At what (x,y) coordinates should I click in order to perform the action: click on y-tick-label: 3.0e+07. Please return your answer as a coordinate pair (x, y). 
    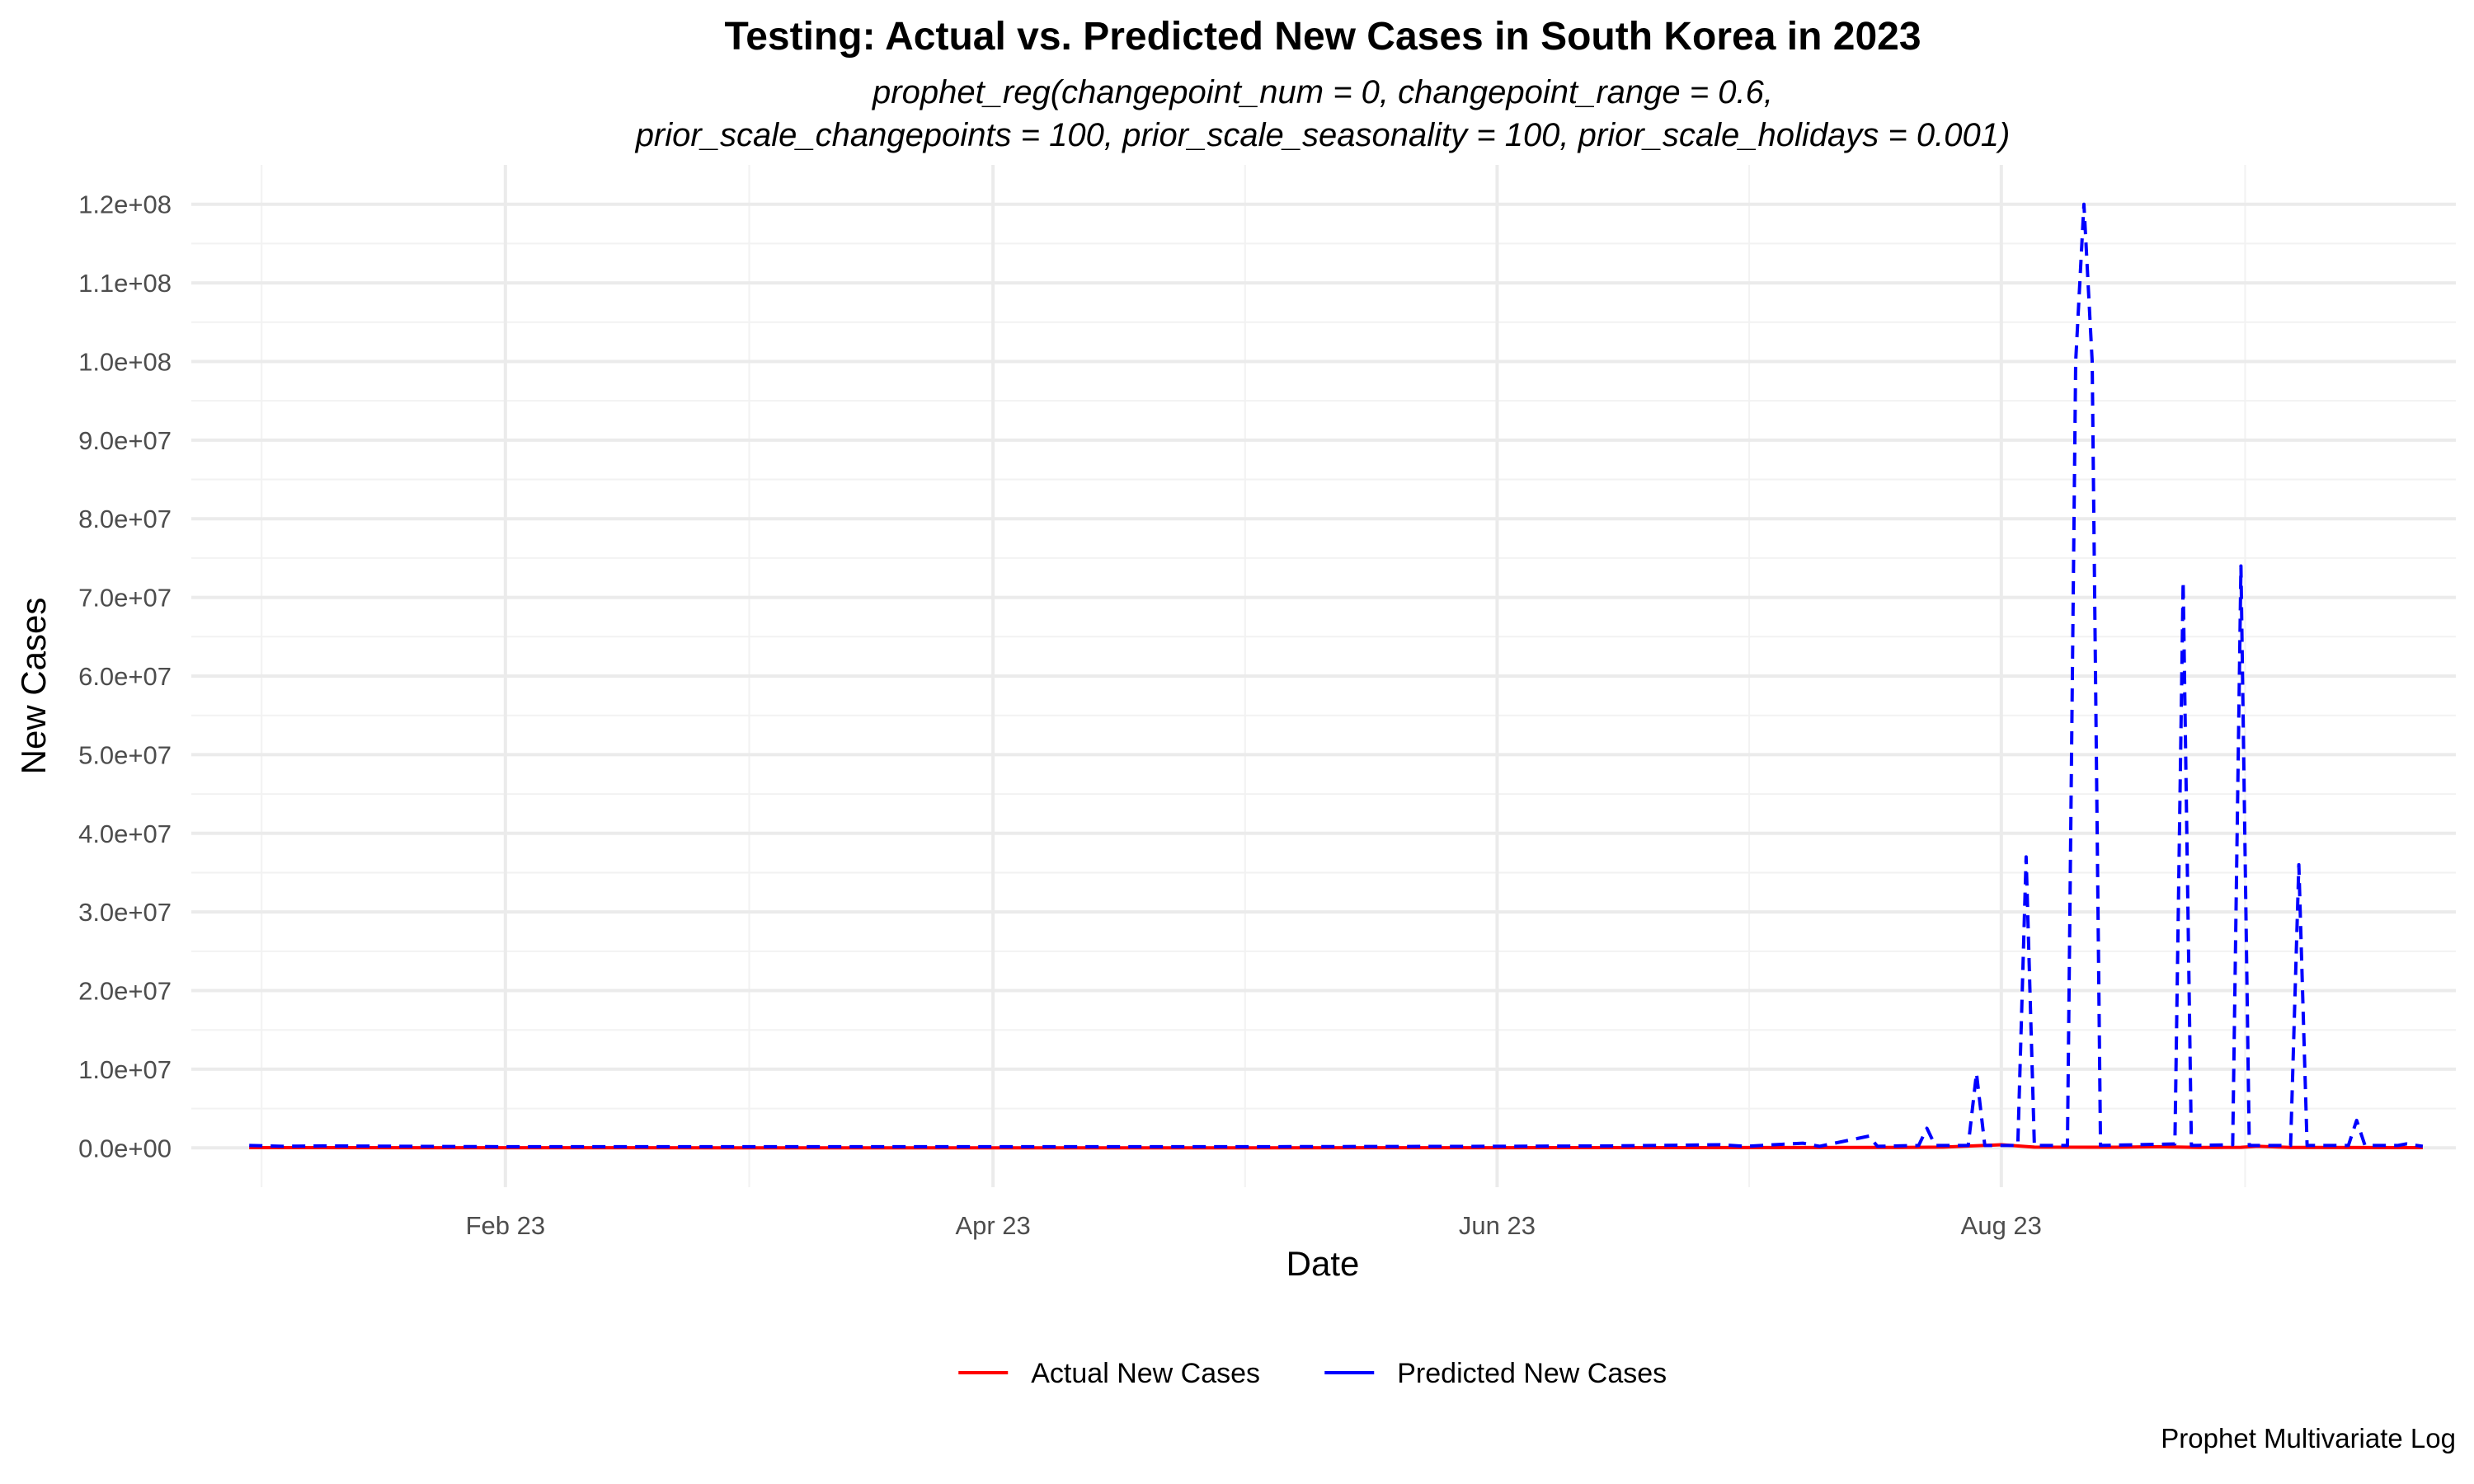
    Looking at the image, I should click on (125, 912).